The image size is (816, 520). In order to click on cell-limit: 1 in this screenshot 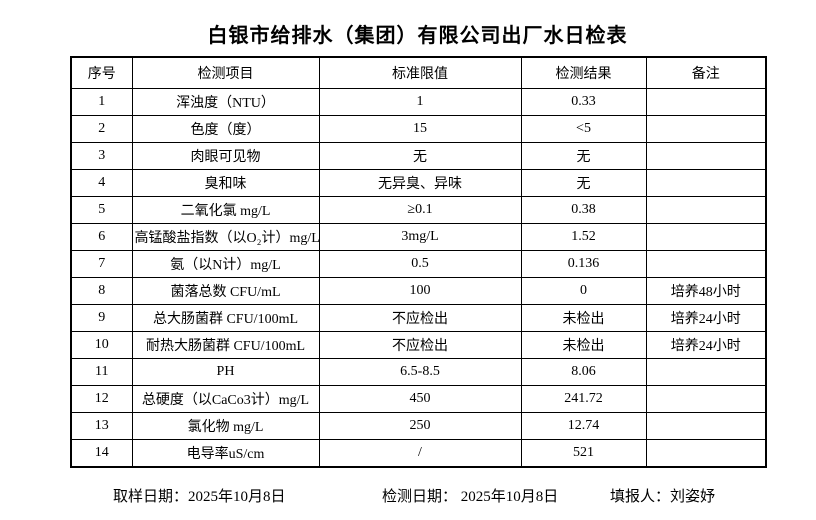, I will do `click(420, 102)`.